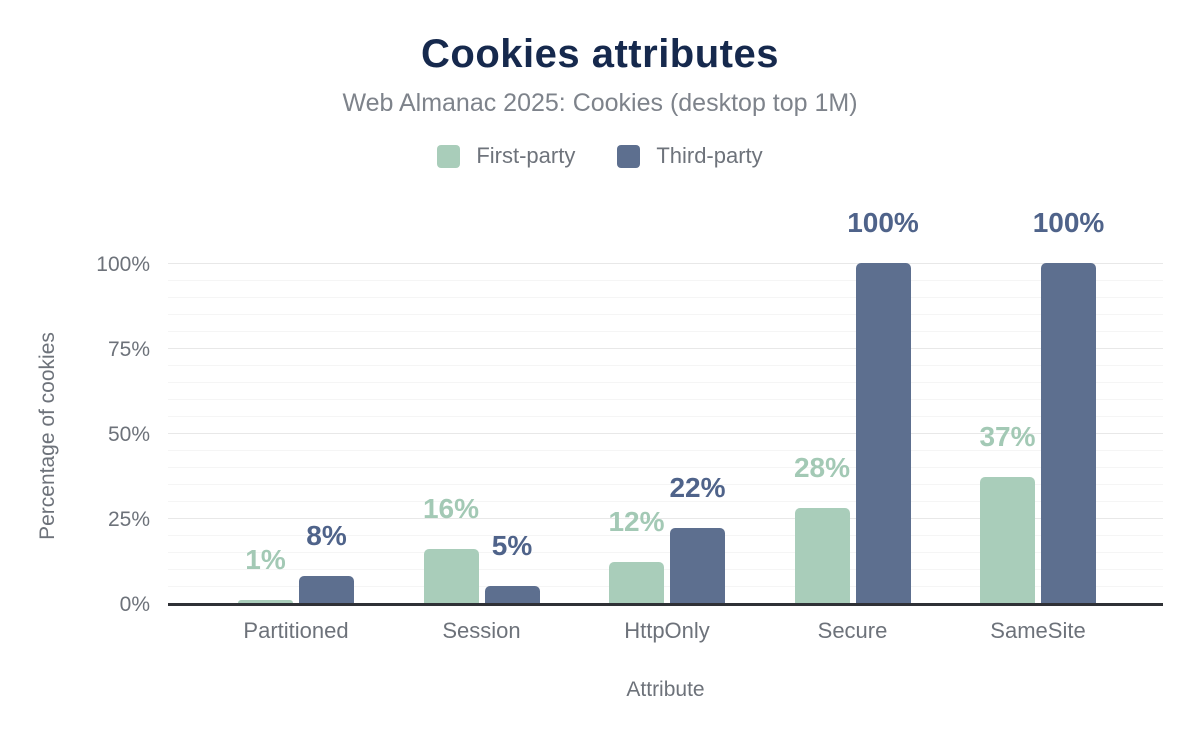 The height and width of the screenshot is (742, 1200). I want to click on bar-group: 28% 100%, so click(856, 405).